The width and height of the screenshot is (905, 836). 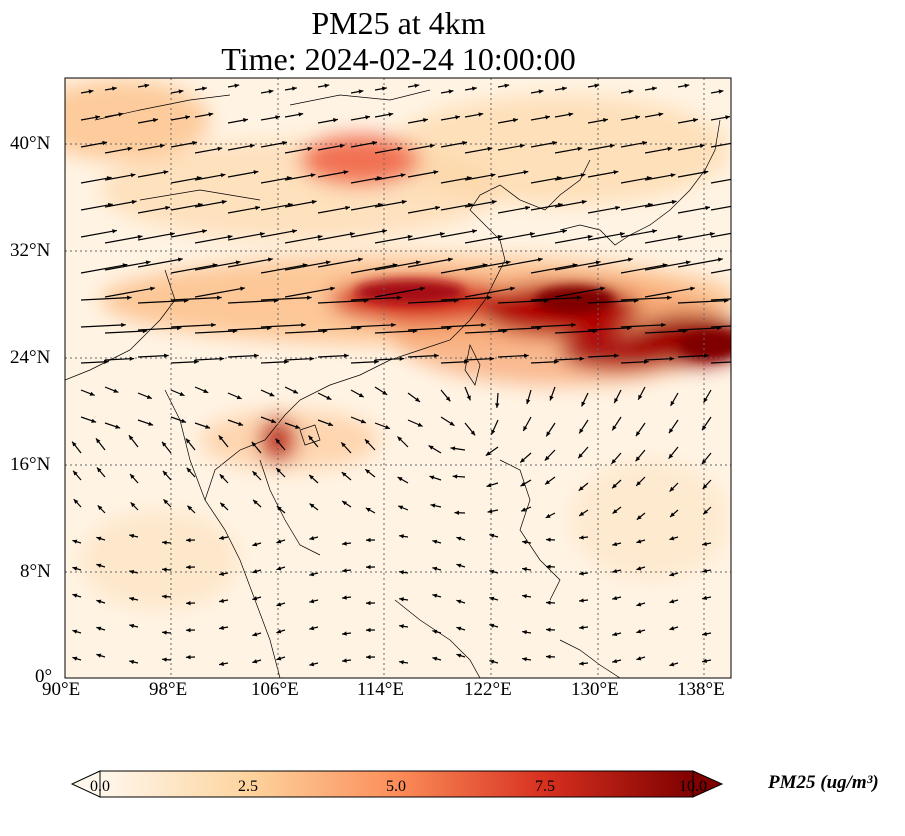 I want to click on colorbar-tick-label: 0.0, so click(x=100, y=786).